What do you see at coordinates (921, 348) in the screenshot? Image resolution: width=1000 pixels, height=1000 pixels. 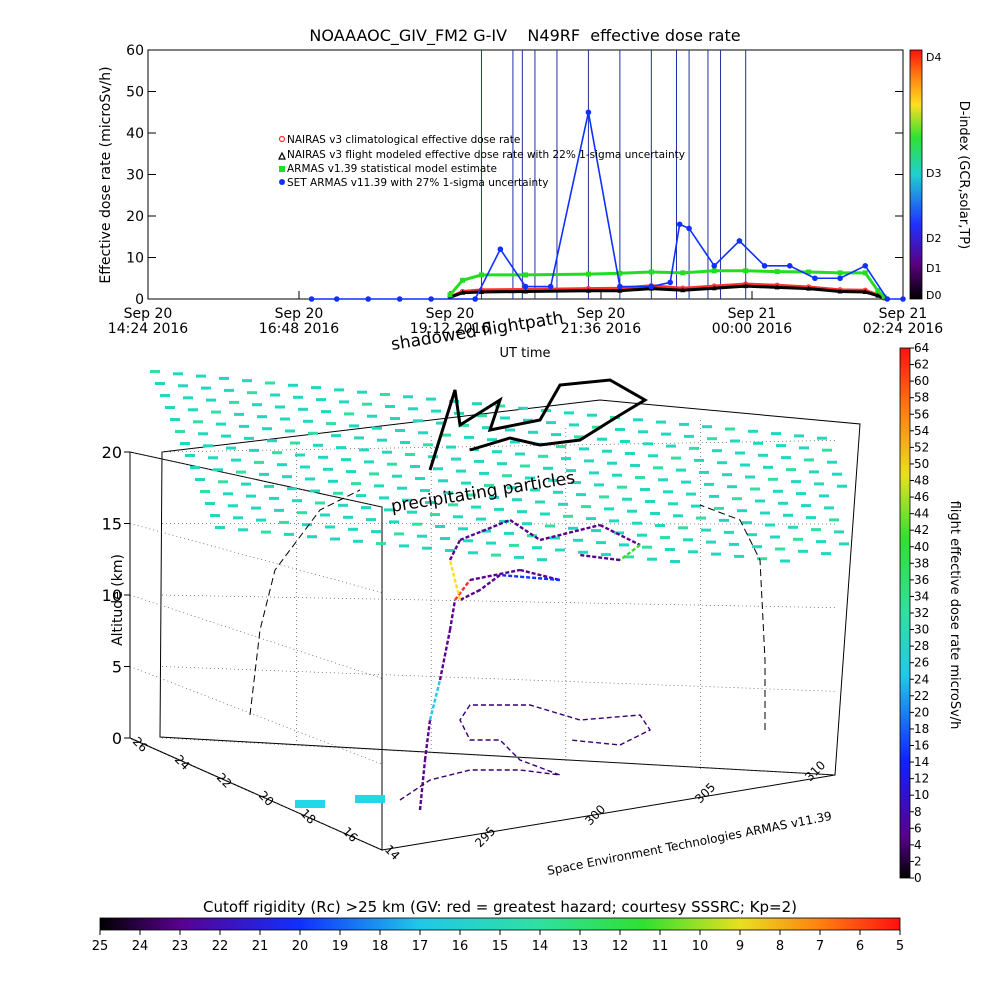 I see `dose-colorbar-tick-label: 64` at bounding box center [921, 348].